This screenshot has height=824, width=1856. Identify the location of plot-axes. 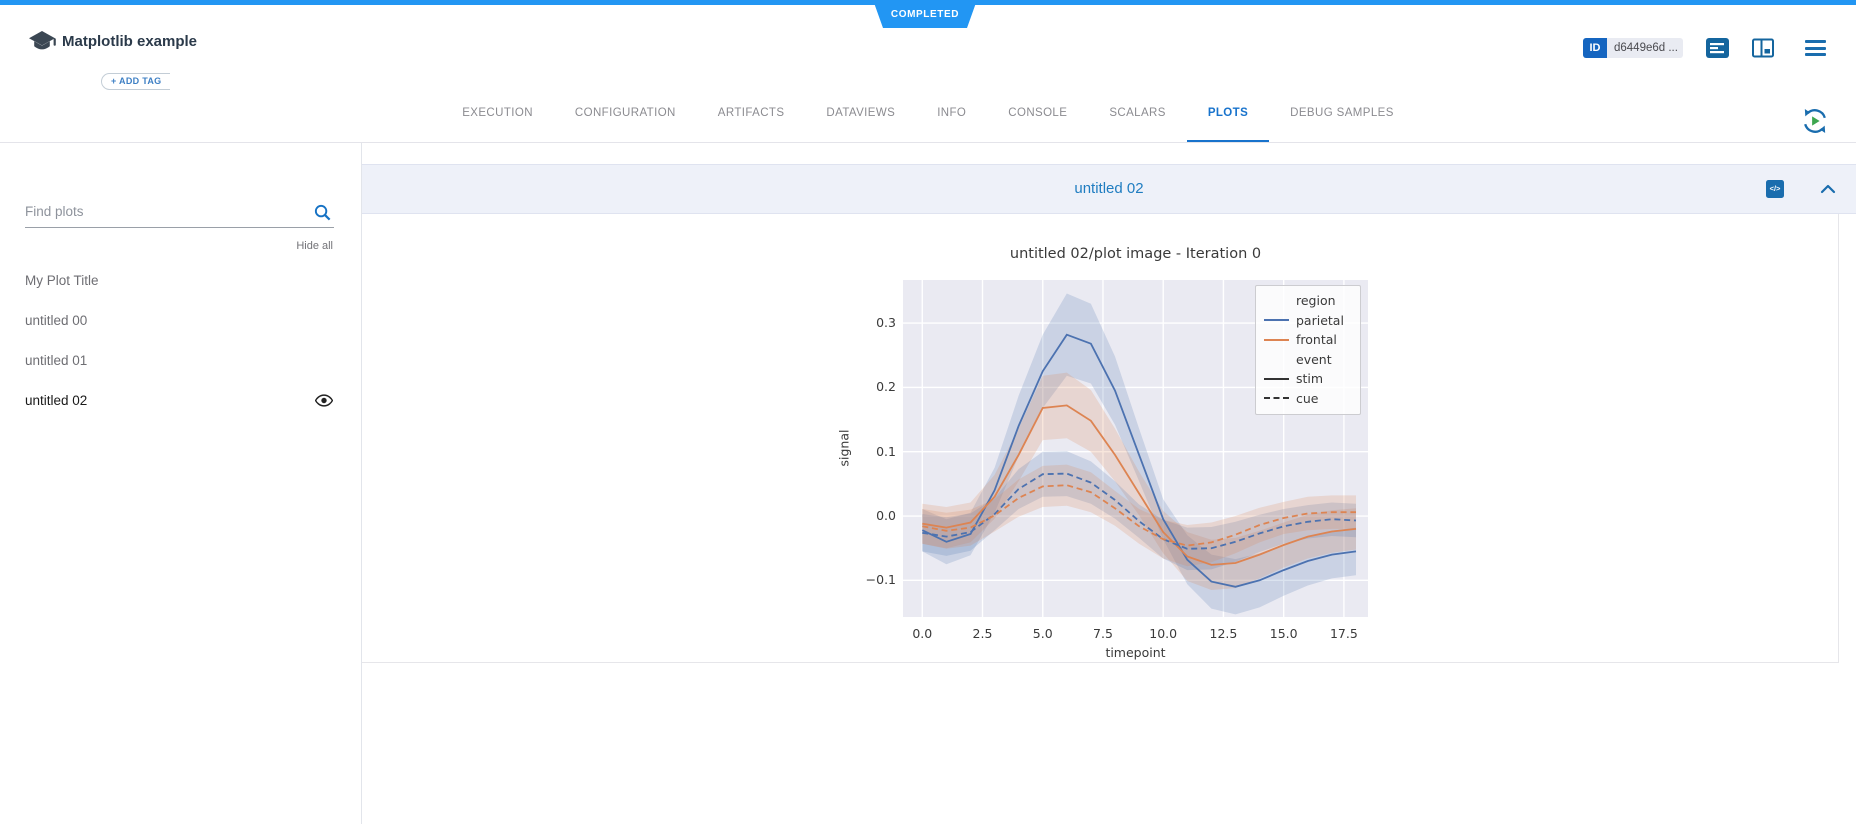
(1135, 448).